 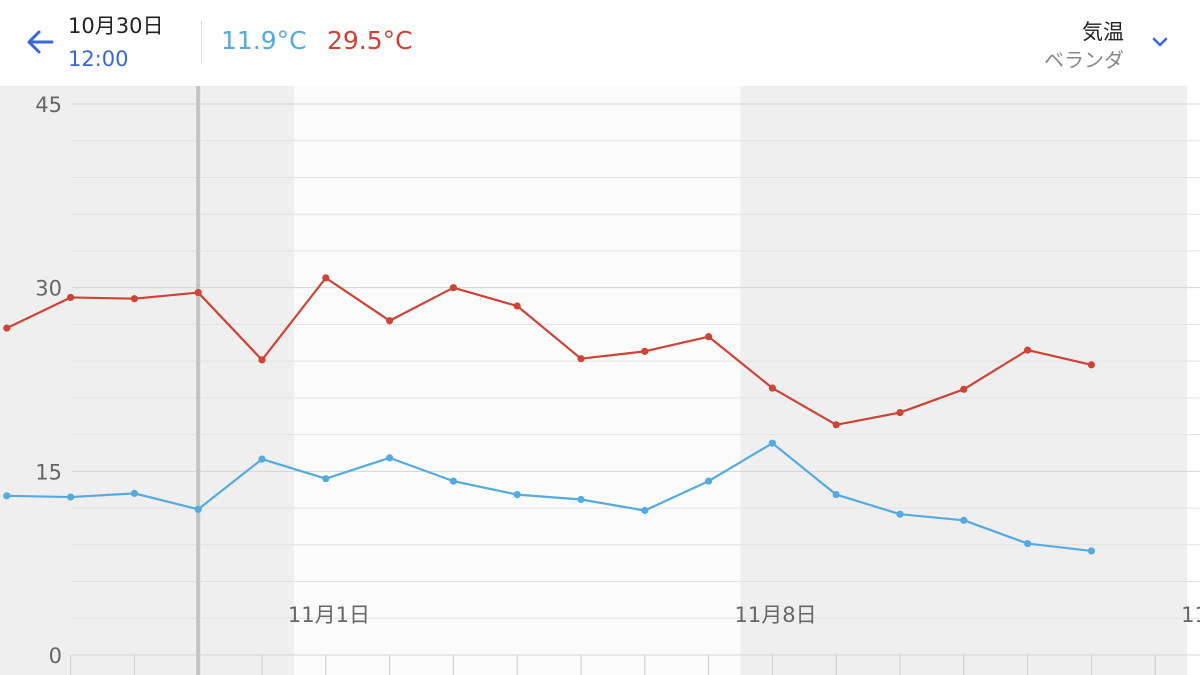 What do you see at coordinates (55, 656) in the screenshot?
I see `y-tick-label: 0` at bounding box center [55, 656].